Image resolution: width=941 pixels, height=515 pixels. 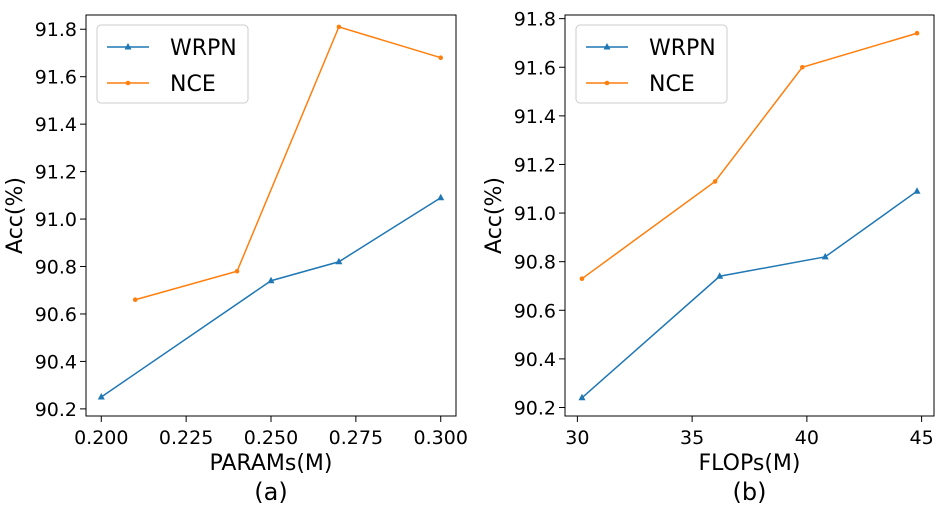 What do you see at coordinates (922, 438) in the screenshot?
I see `x-tick-label: 45` at bounding box center [922, 438].